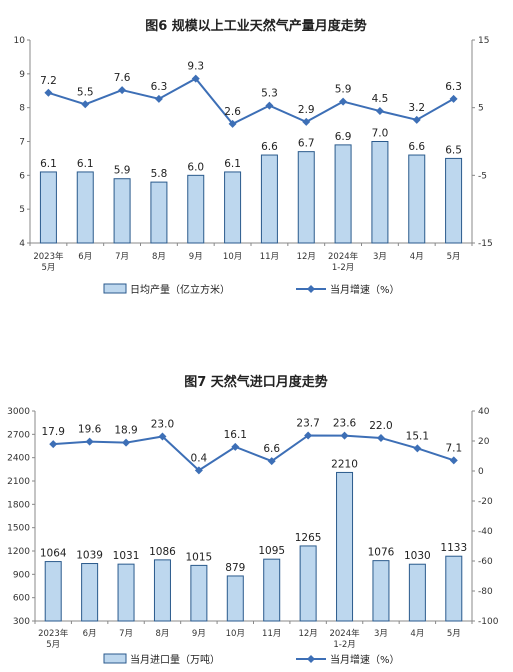 This screenshot has width=513, height=672. I want to click on left-tick-label: 1200, so click(18, 552).